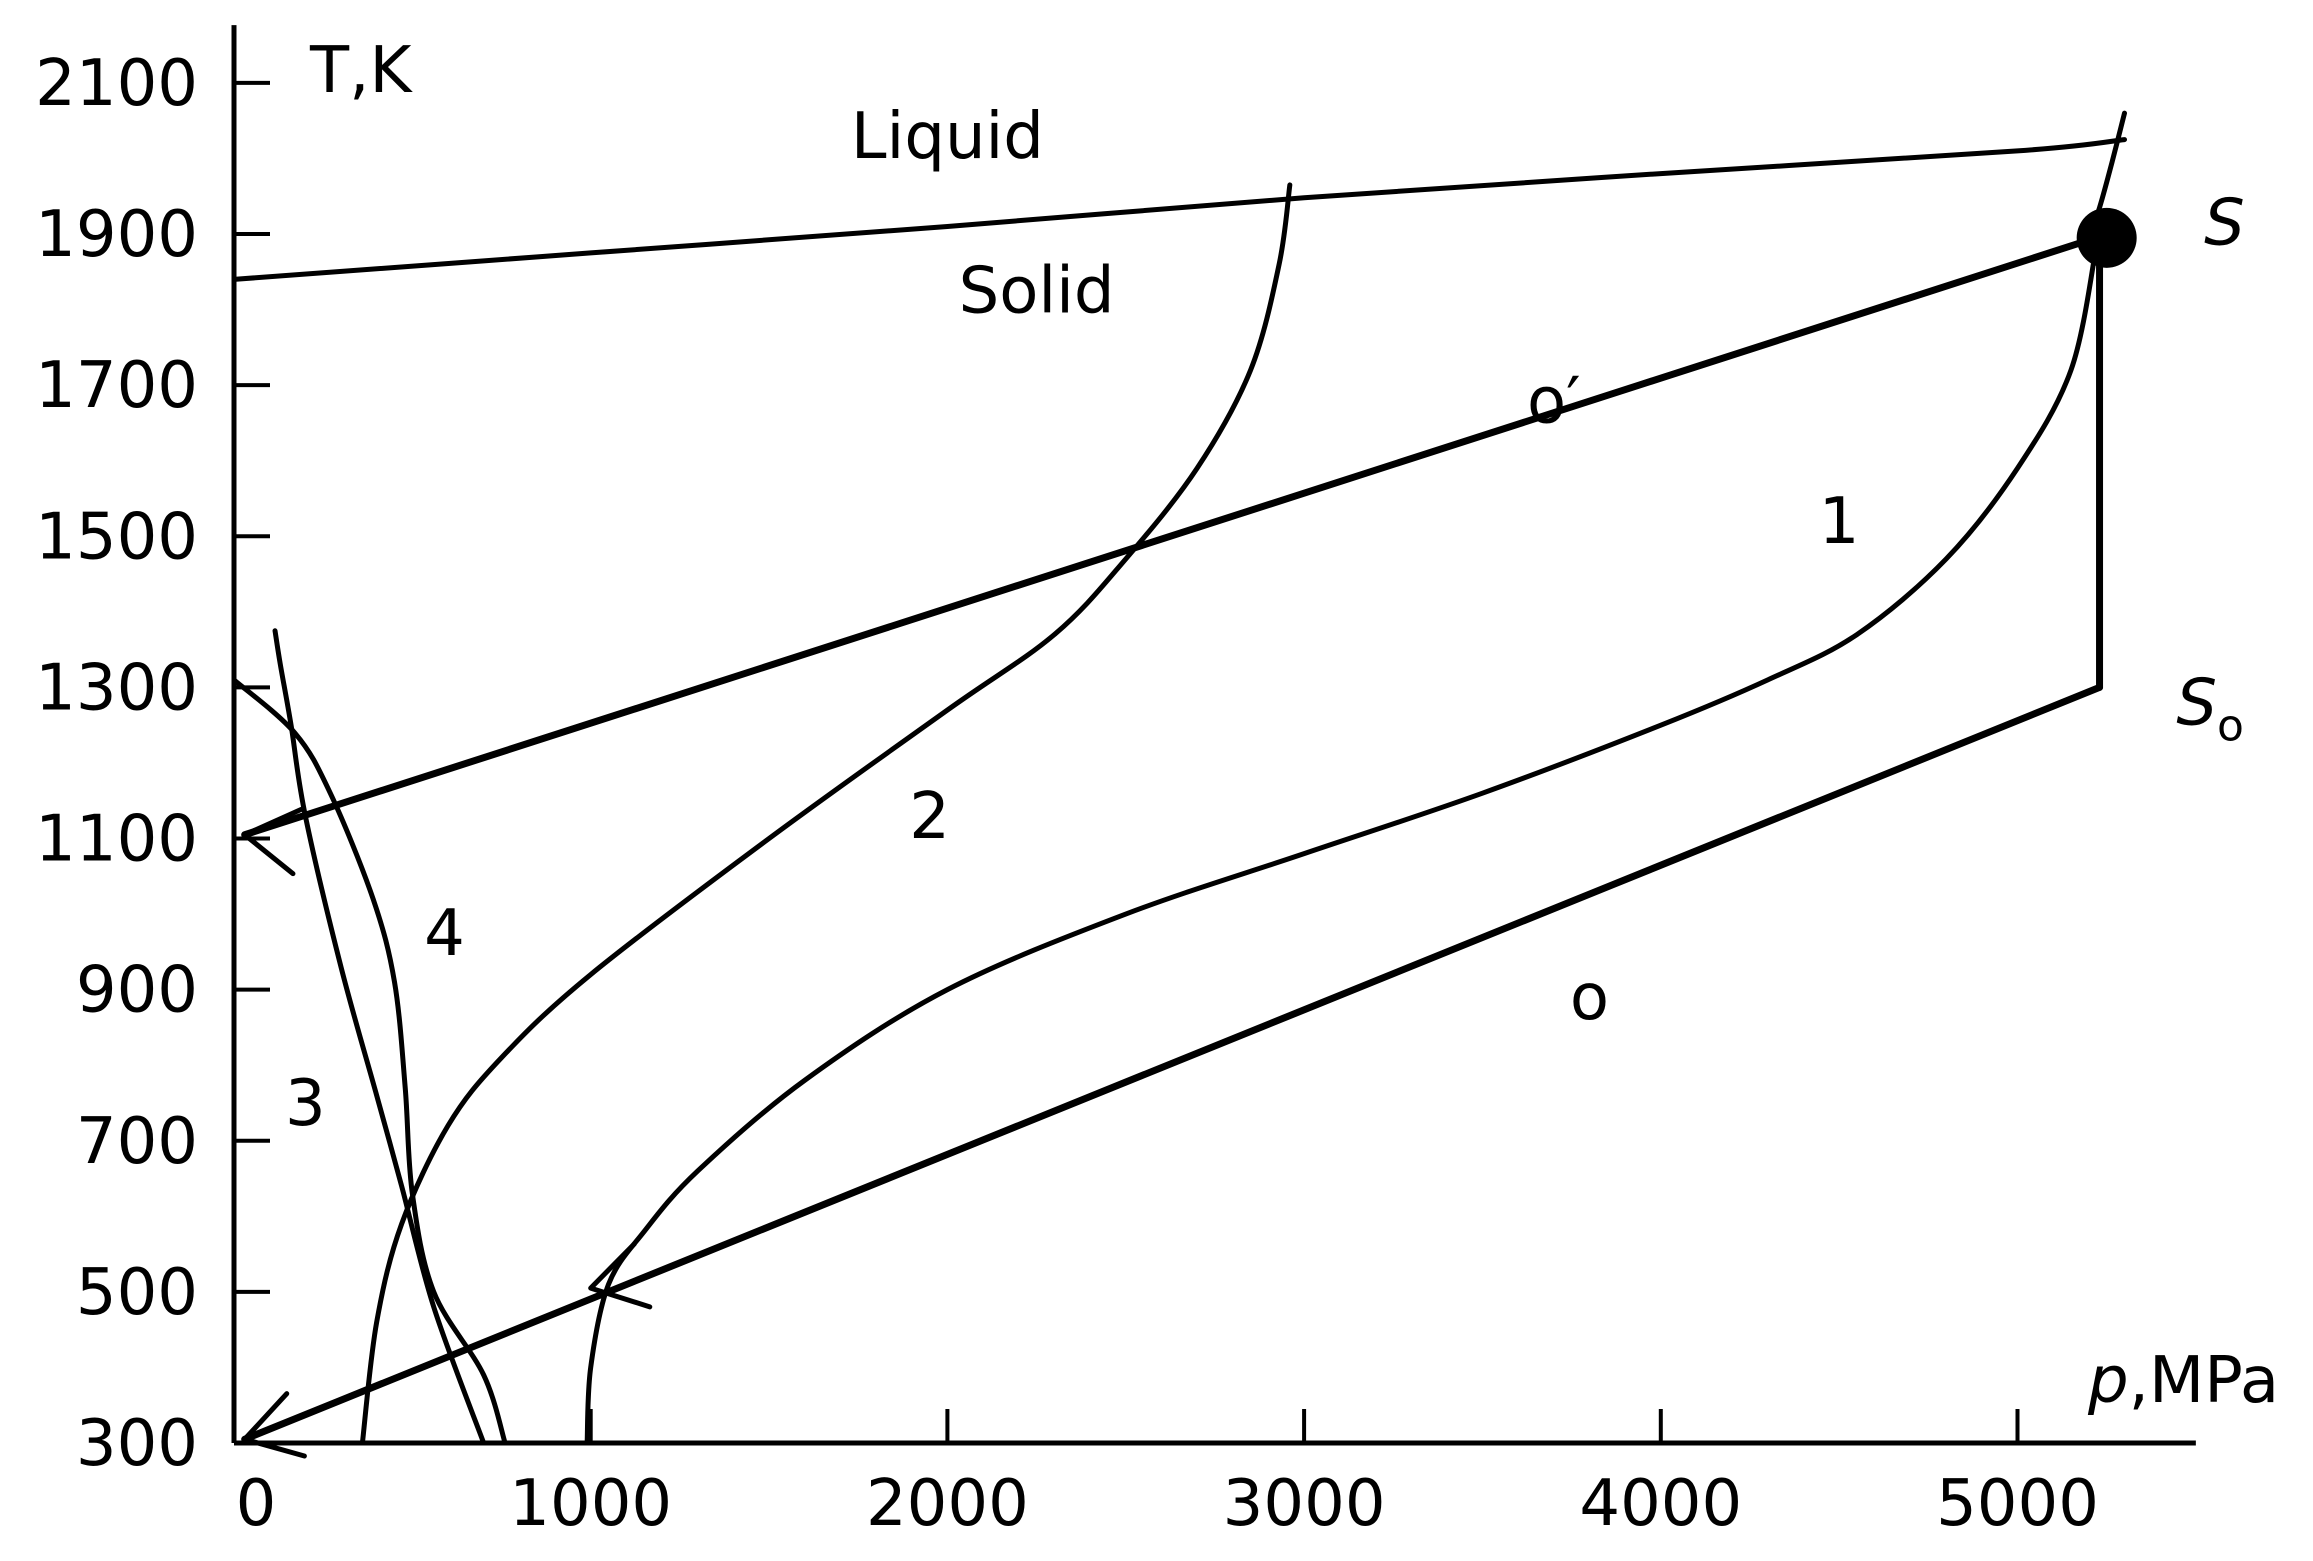 This screenshot has height=1561, width=2313. Describe the element at coordinates (2204, 1381) in the screenshot. I see `x-axis-title-unit: ,MPa` at that location.